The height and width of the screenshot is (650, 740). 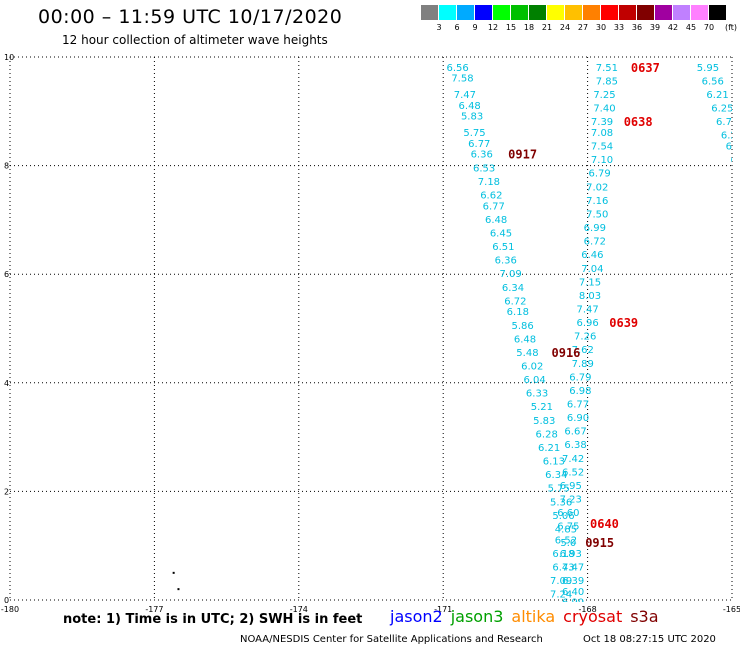 What do you see at coordinates (506, 261) in the screenshot?
I see `wave-height-value: 6.36` at bounding box center [506, 261].